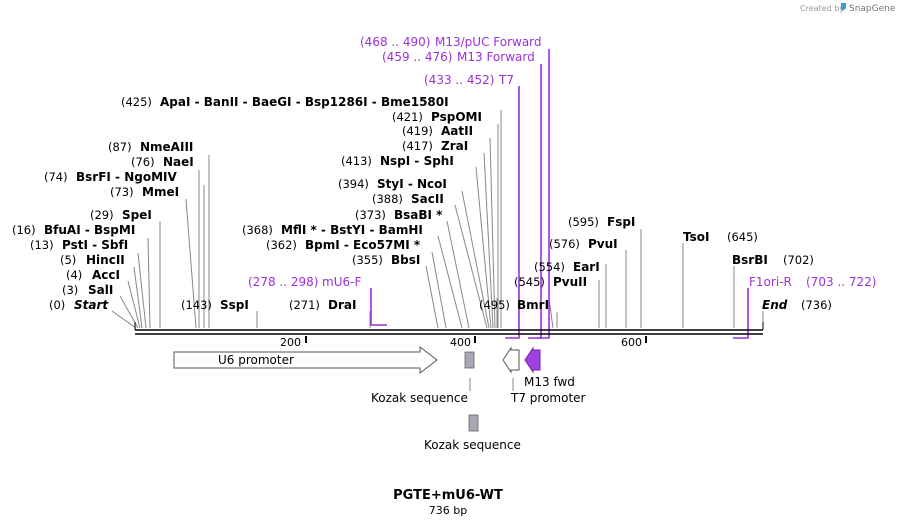 The height and width of the screenshot is (526, 897). Describe the element at coordinates (196, 305) in the screenshot. I see `site-pos: (143)` at that location.